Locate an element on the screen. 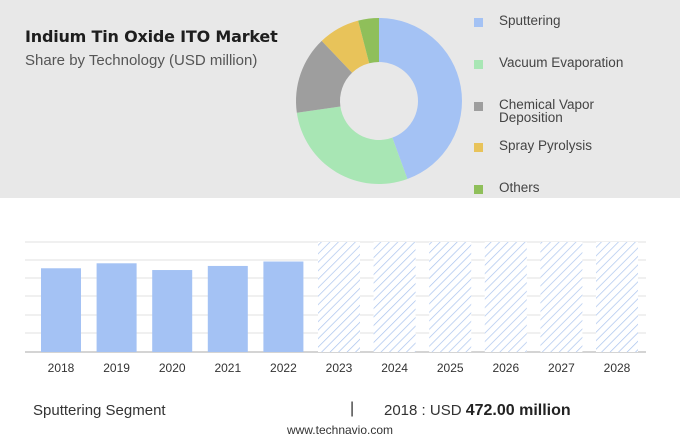  legend-item-vacuum-evaporation: Vacuum Evaporation is located at coordinates (561, 62).